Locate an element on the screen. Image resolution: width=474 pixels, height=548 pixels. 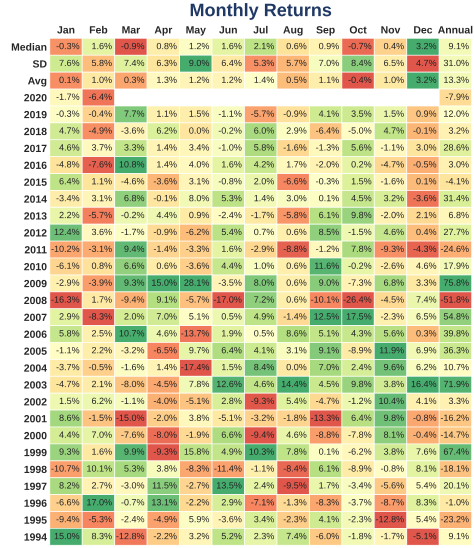
data-label: 4.7% is located at coordinates (69, 130).